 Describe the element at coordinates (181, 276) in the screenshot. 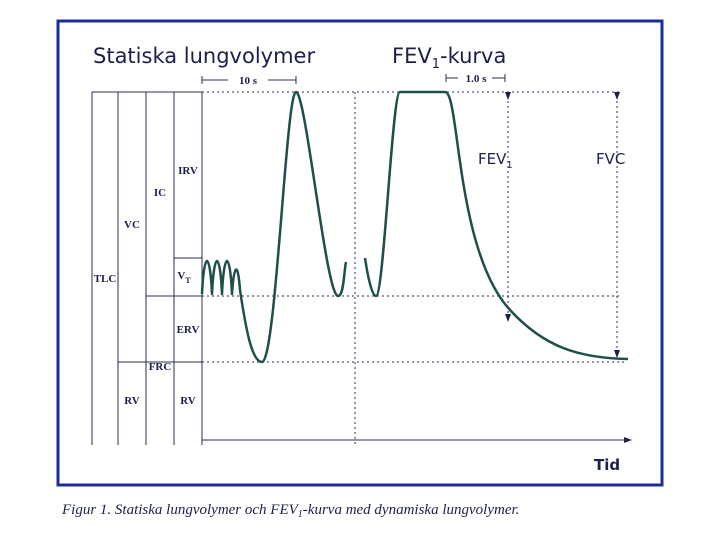

I see `label-vt-main: V` at that location.